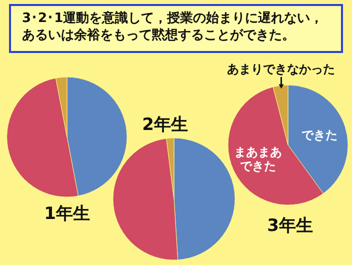 This screenshot has height=265, width=352. Describe the element at coordinates (290, 226) in the screenshot. I see `text: 3年生` at that location.